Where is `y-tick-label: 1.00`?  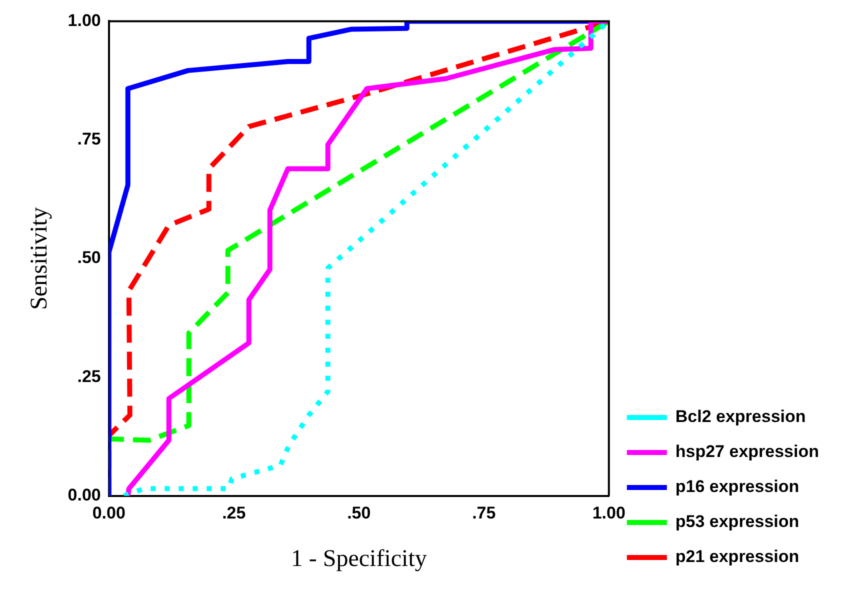
y-tick-label: 1.00 is located at coordinates (84, 20).